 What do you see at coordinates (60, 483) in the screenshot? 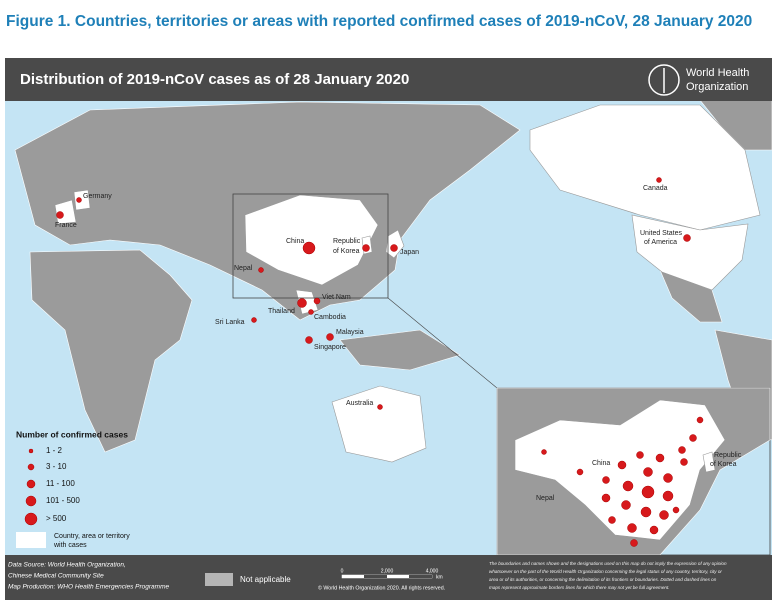
I see `legend-label: 11 - 100` at bounding box center [60, 483].